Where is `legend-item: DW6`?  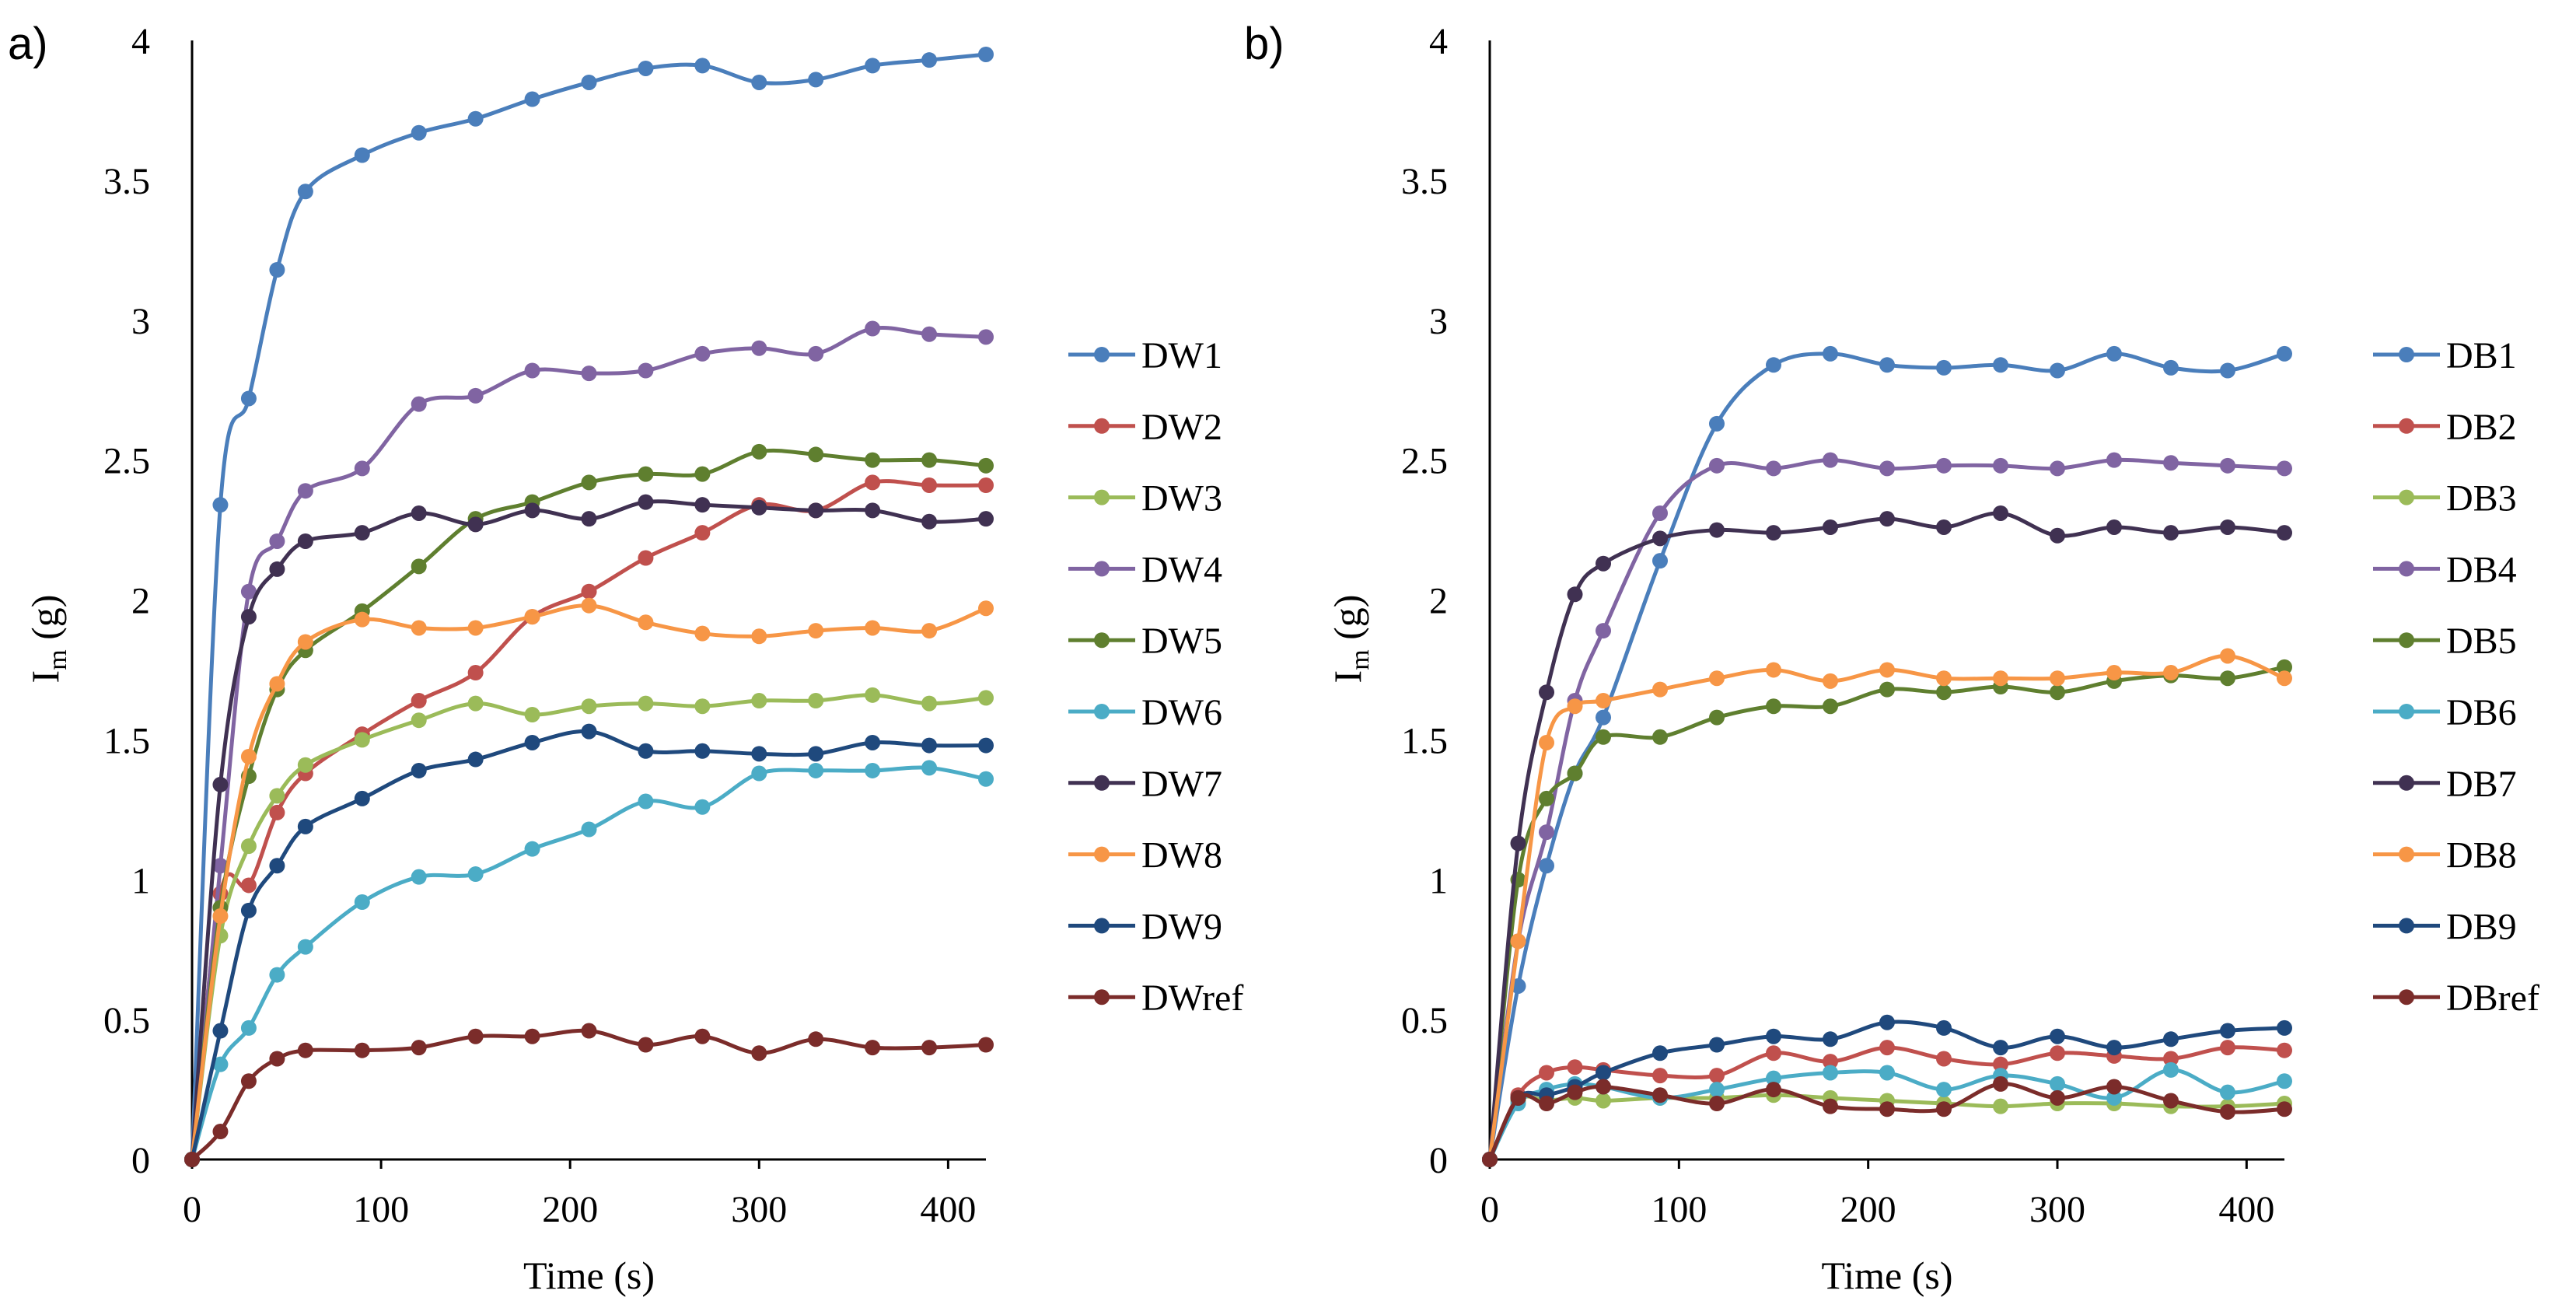 legend-item: DW6 is located at coordinates (1145, 712).